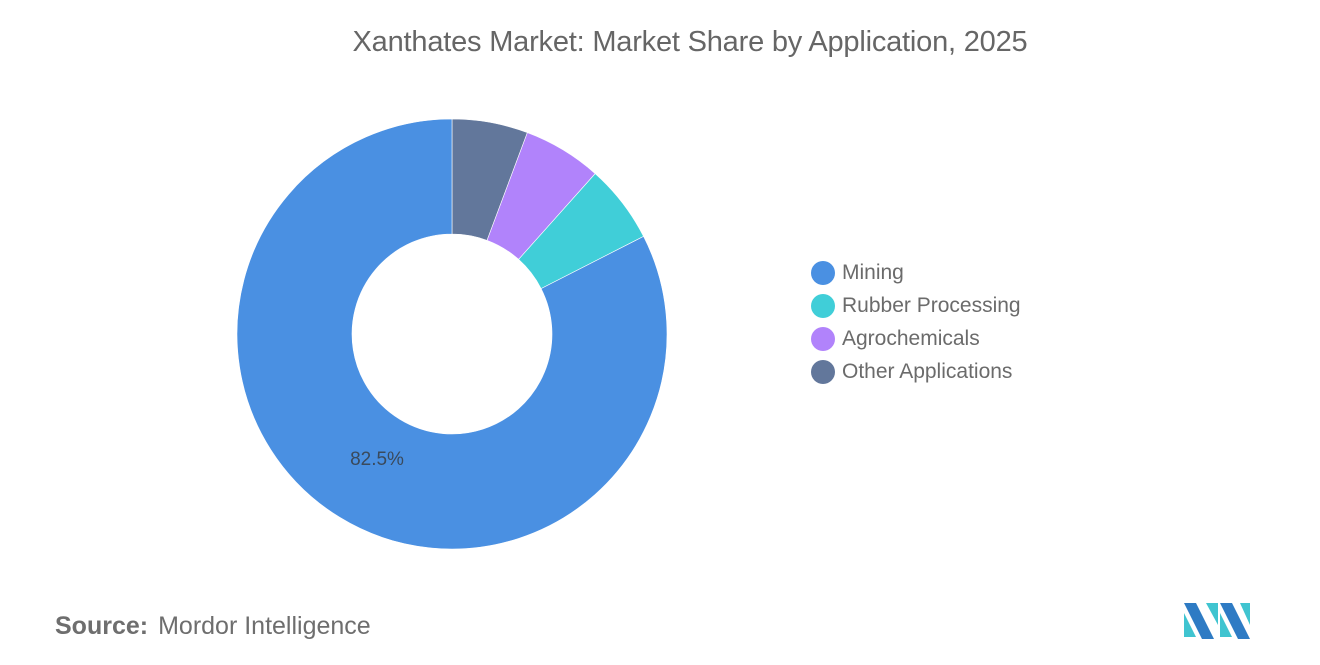  Describe the element at coordinates (873, 272) in the screenshot. I see `legend-label: Mining` at that location.